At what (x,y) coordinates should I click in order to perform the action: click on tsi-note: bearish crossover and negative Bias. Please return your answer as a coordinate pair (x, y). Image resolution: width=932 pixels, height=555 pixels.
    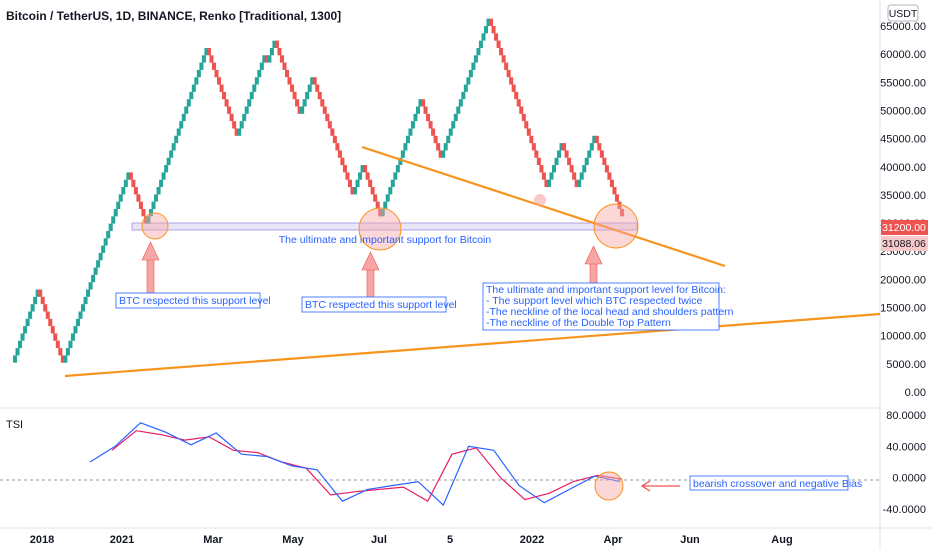
    Looking at the image, I should click on (775, 483).